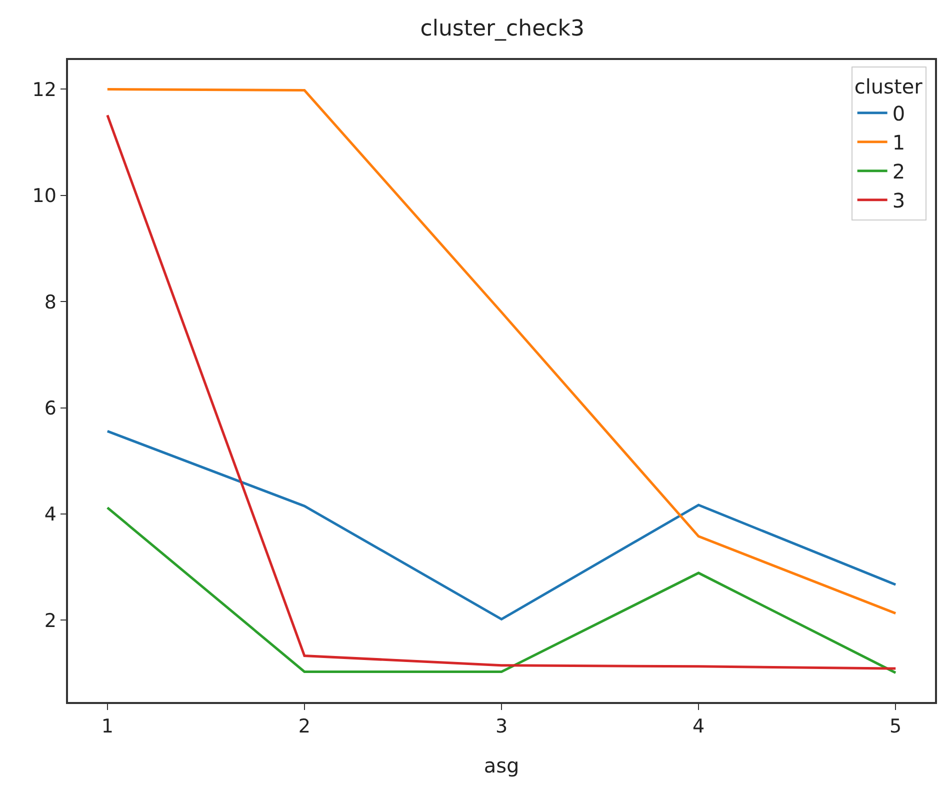  I want to click on chart-title: cluster_check3, so click(502, 29).